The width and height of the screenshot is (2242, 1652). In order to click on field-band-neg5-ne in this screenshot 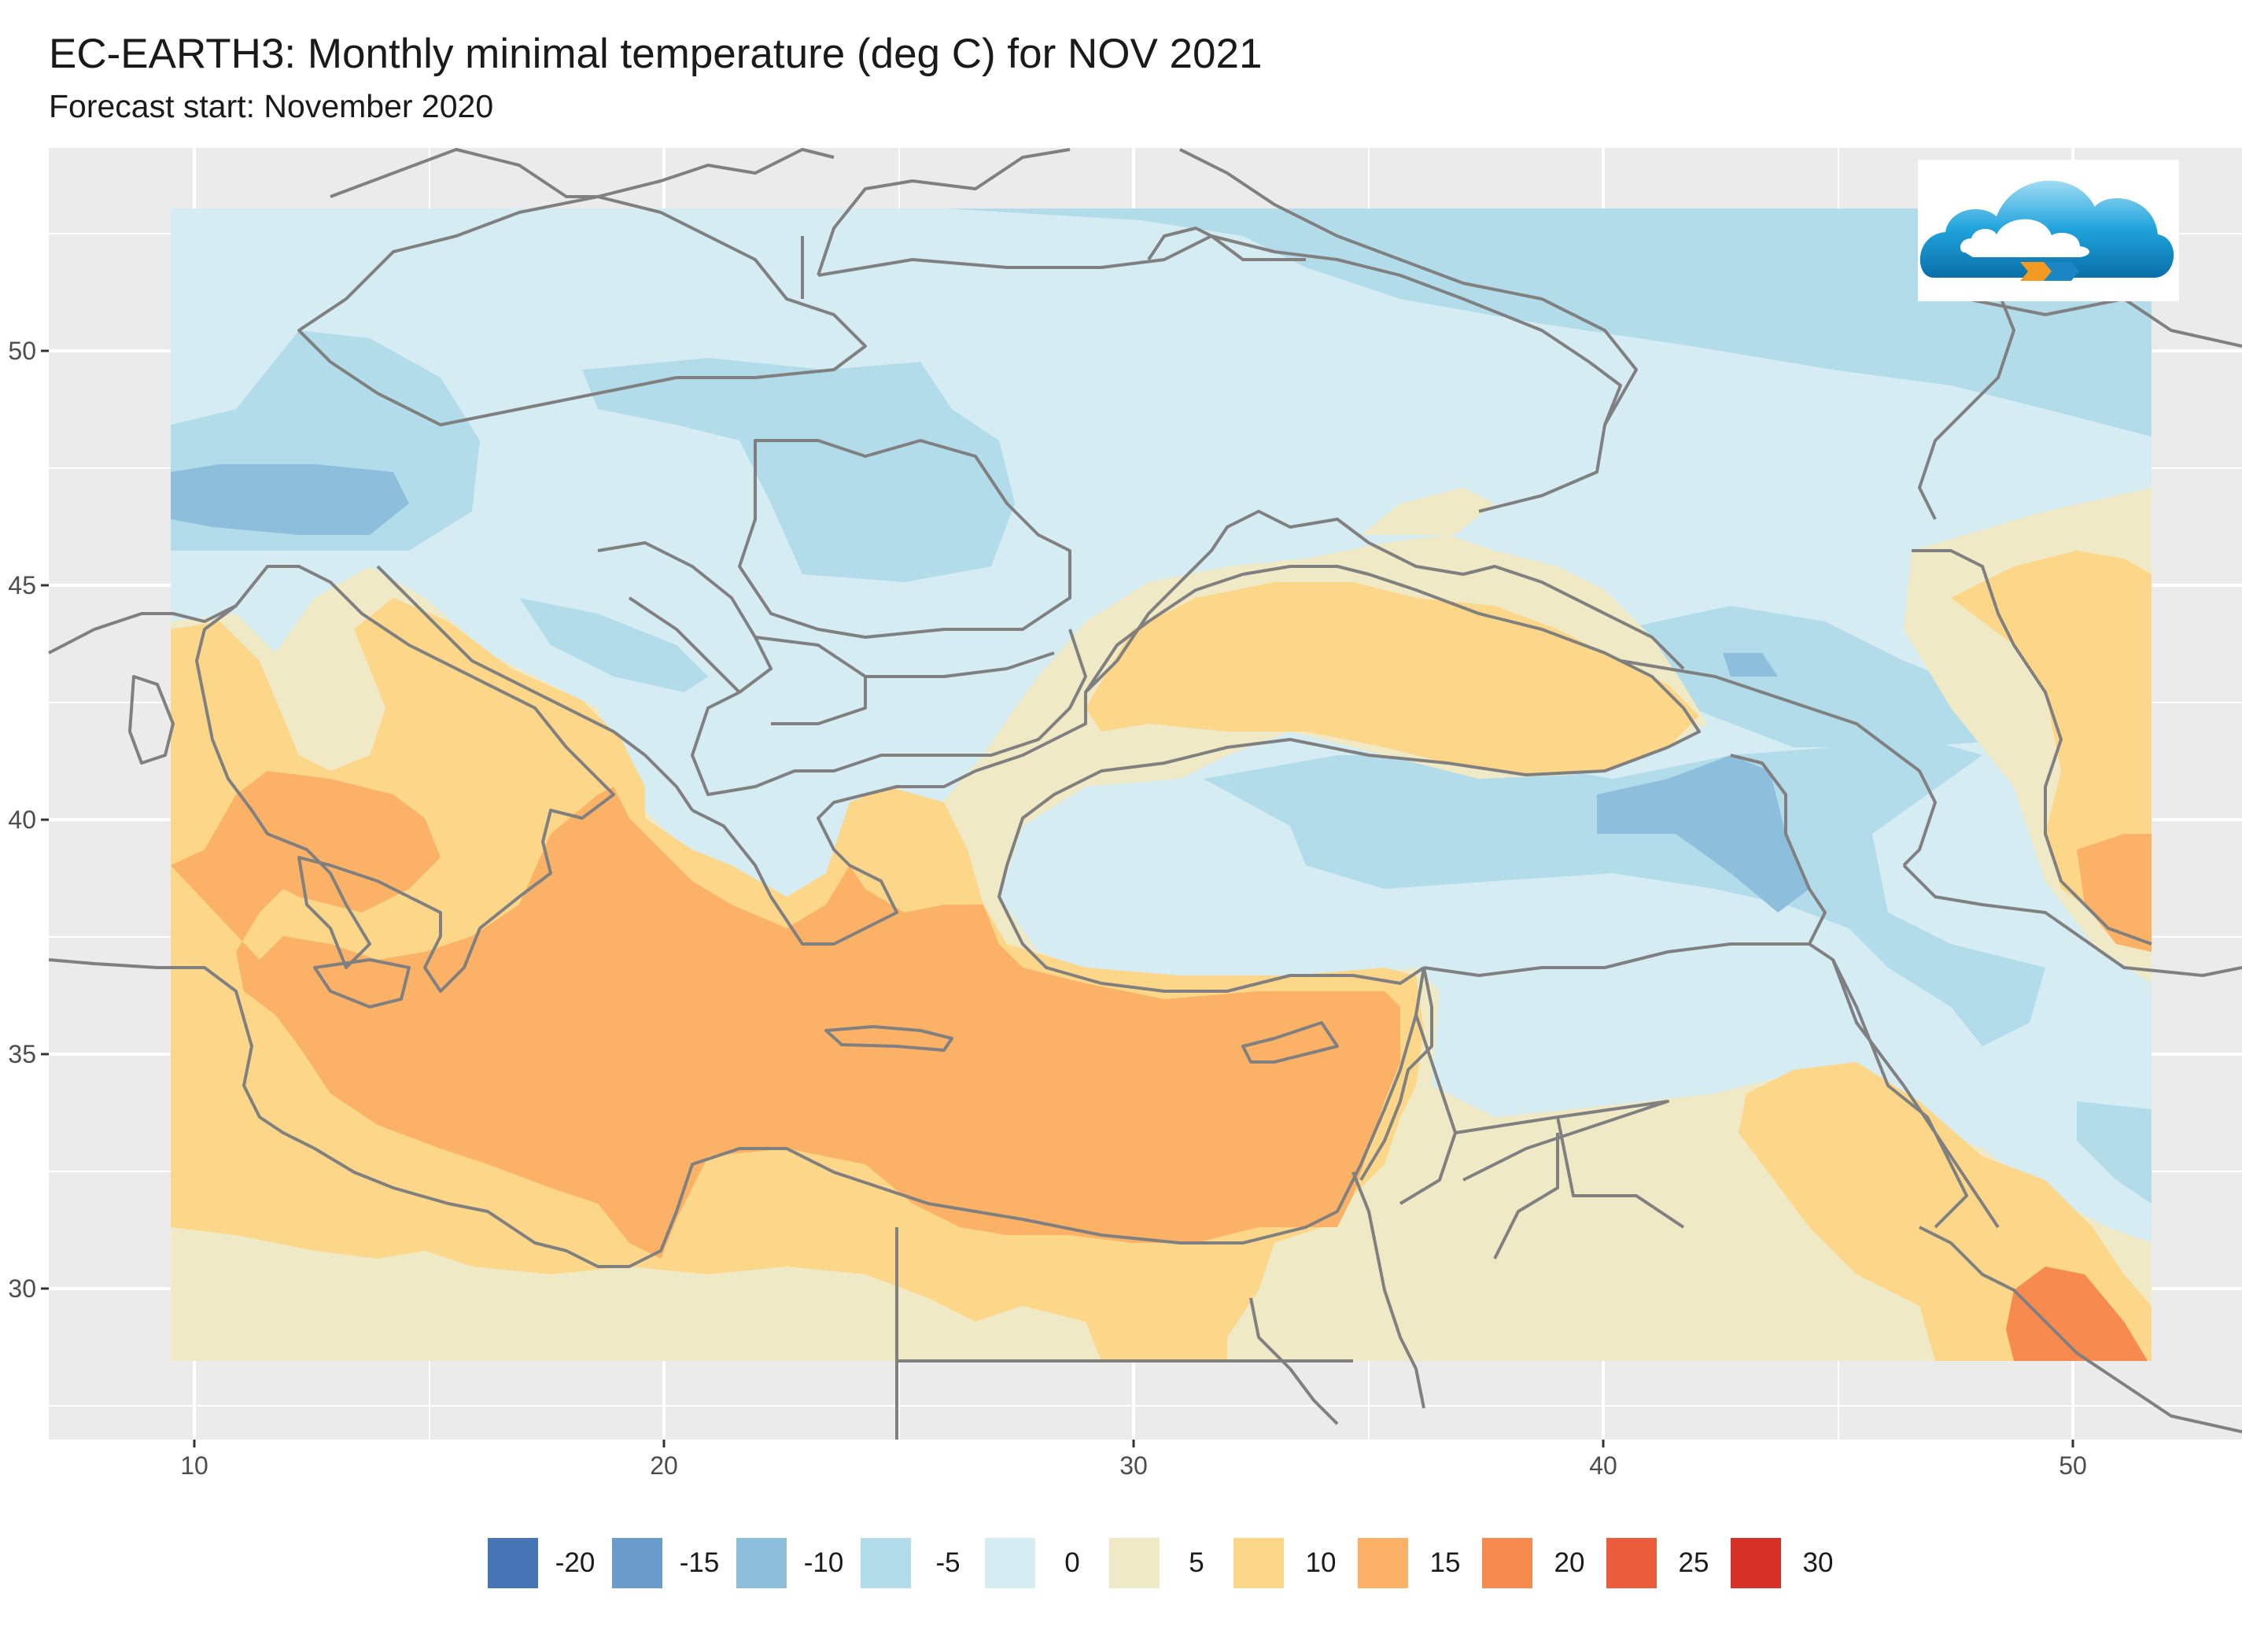, I will do `click(1548, 322)`.